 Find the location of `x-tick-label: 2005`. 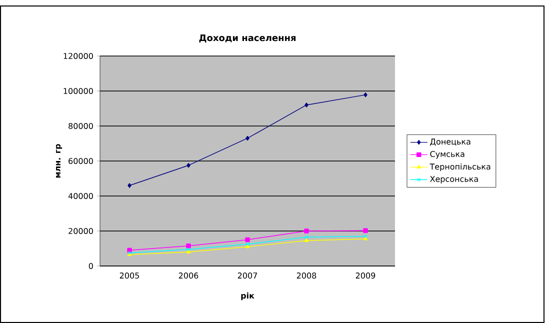

x-tick-label: 2005 is located at coordinates (129, 275).